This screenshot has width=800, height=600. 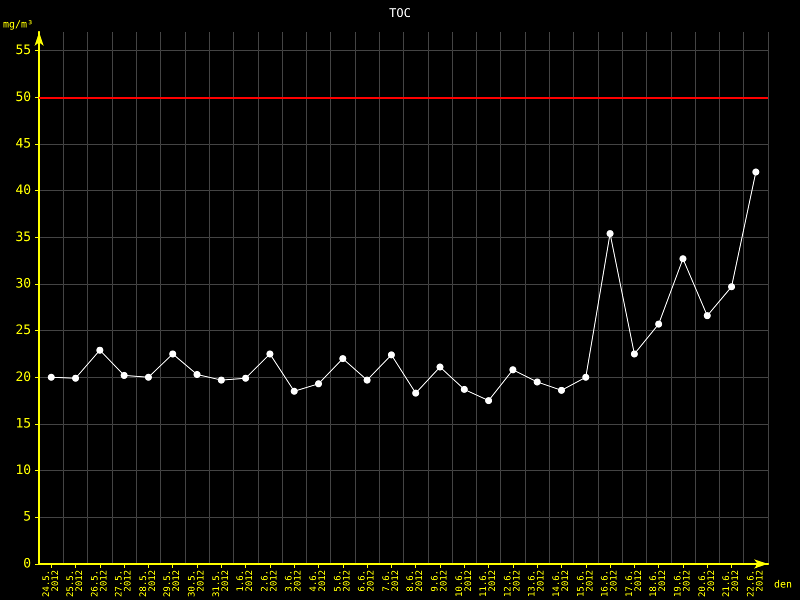 What do you see at coordinates (561, 583) in the screenshot?
I see `x-tick-label: 14.6. 2012` at bounding box center [561, 583].